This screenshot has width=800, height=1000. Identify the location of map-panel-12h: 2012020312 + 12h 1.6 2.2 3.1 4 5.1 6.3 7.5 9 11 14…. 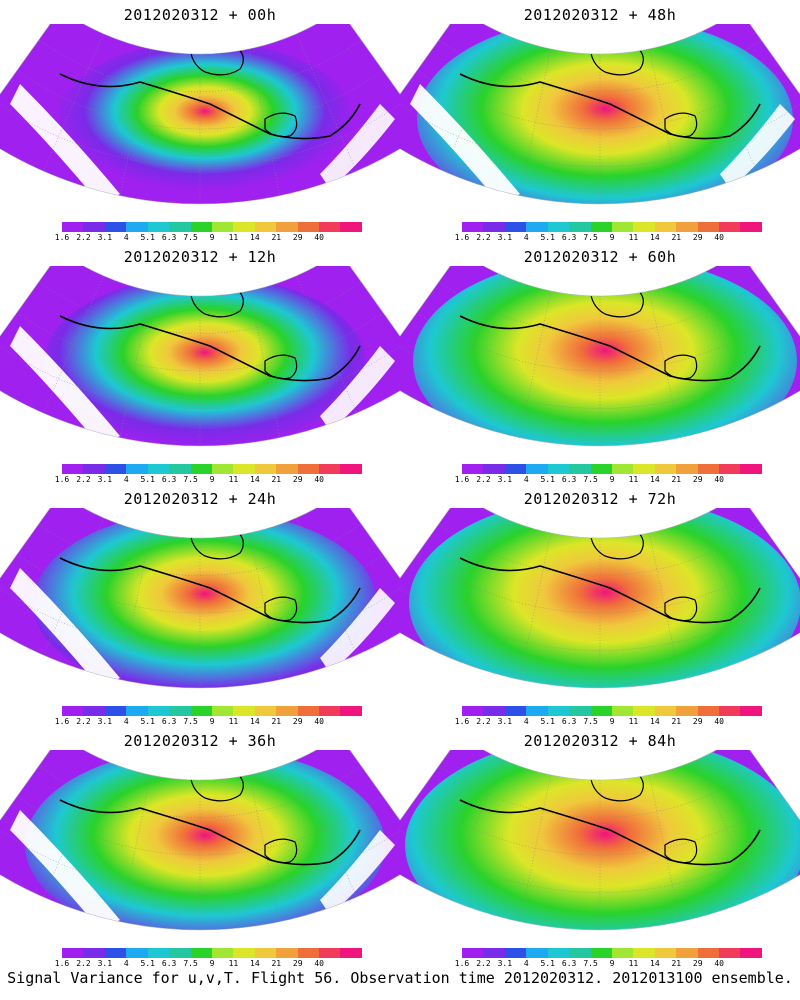
(200, 363).